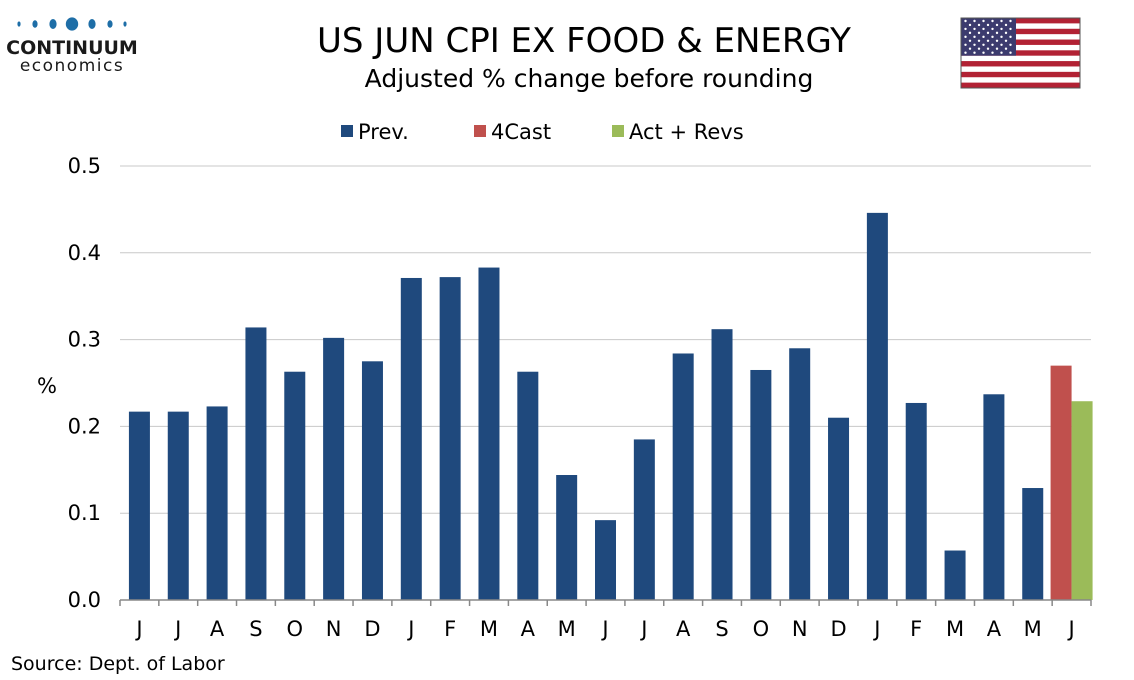 The width and height of the screenshot is (1134, 680). I want to click on continuum-logo: CONTINUUM economics, so click(72, 46).